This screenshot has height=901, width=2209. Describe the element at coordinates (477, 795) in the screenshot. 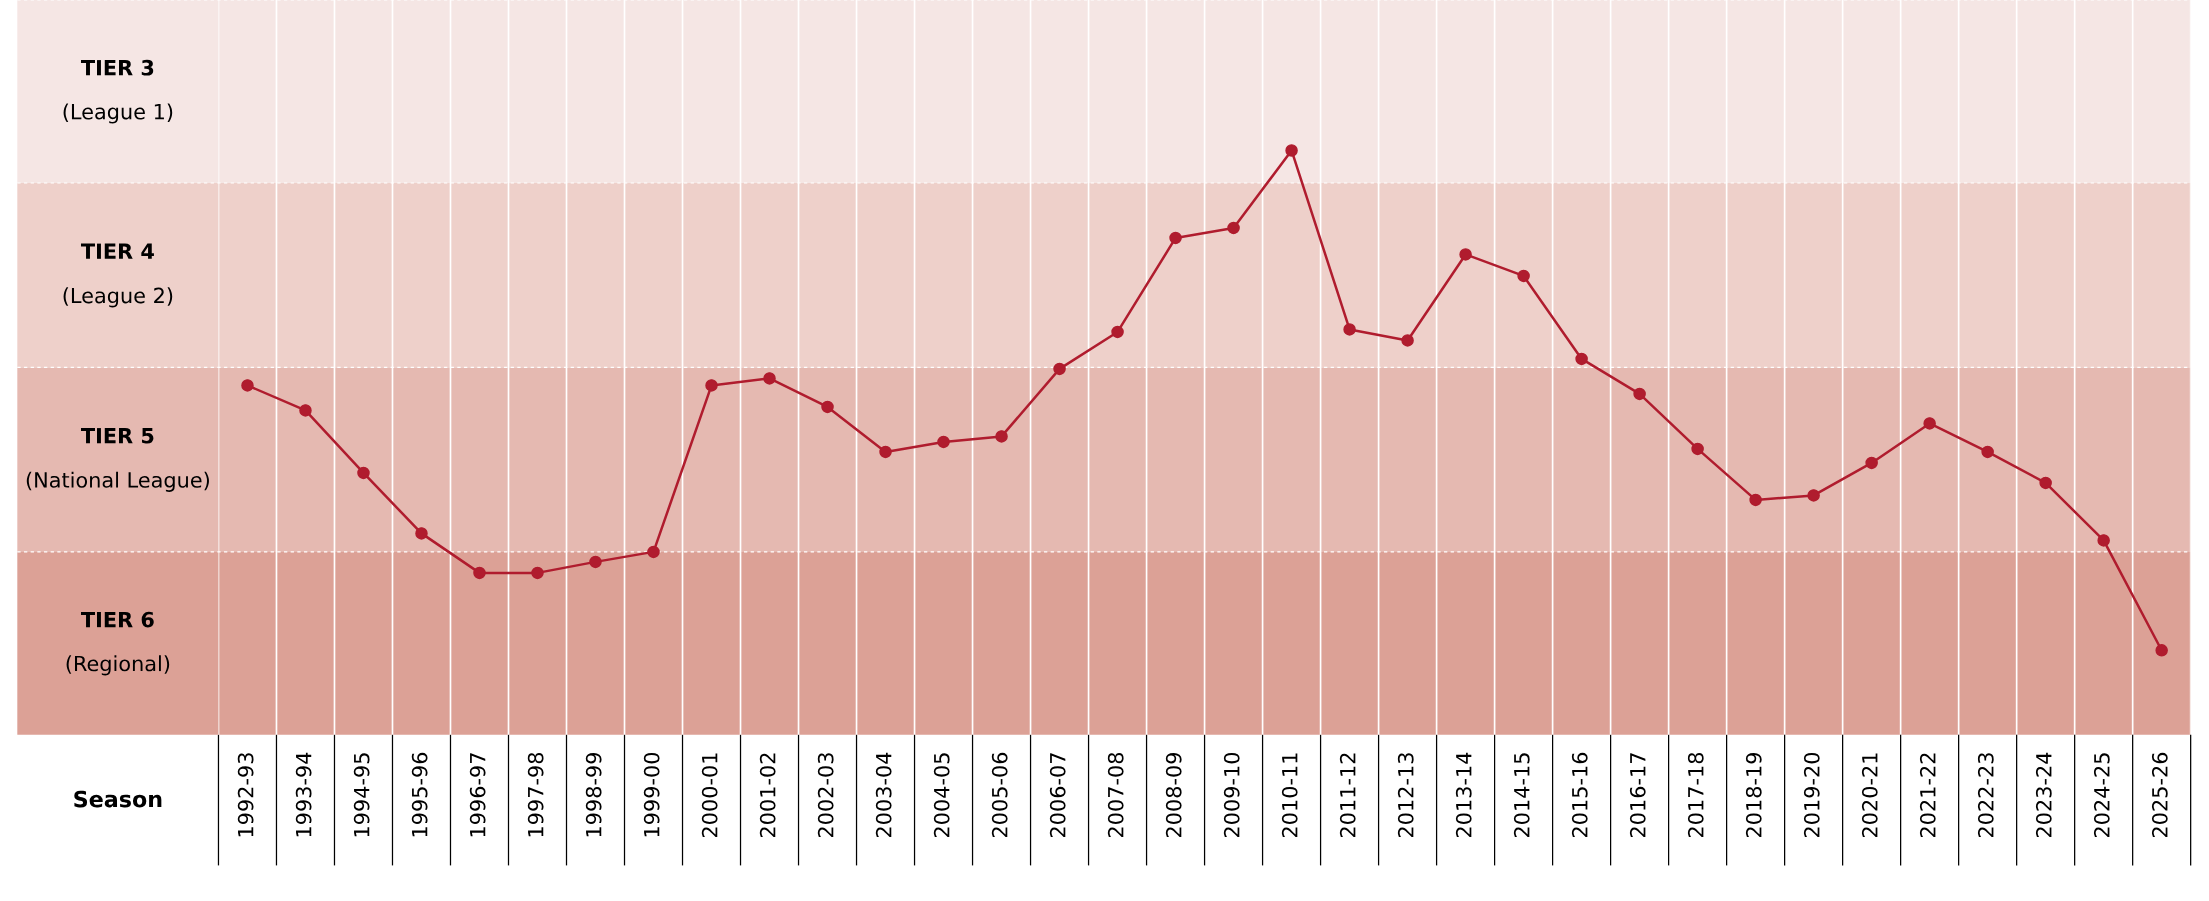

I see `x-tick-label: 1996-97` at that location.